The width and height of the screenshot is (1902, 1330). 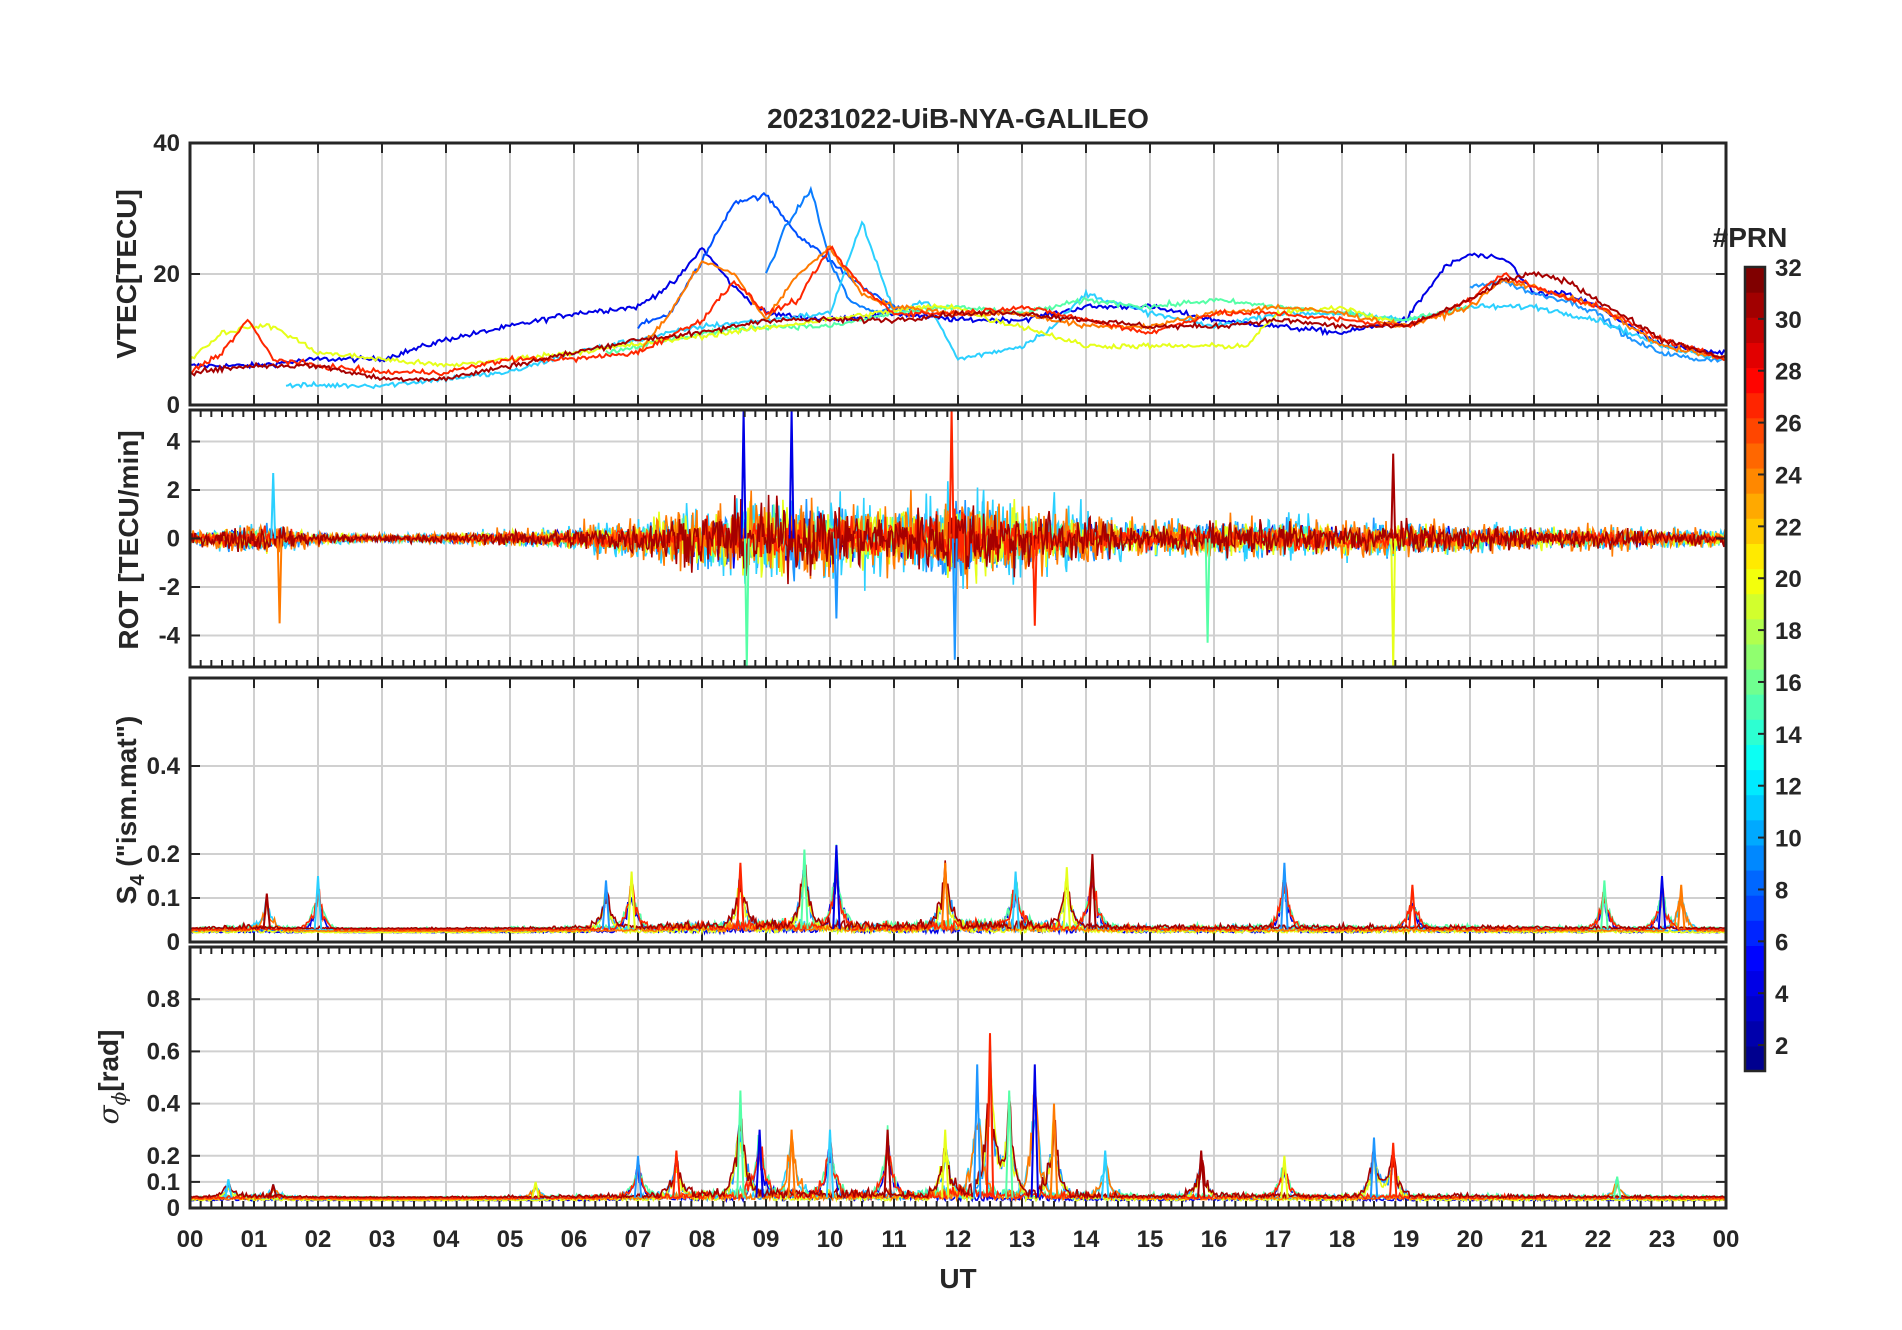 I want to click on colorbar-tick-label: 20, so click(x=1788, y=579).